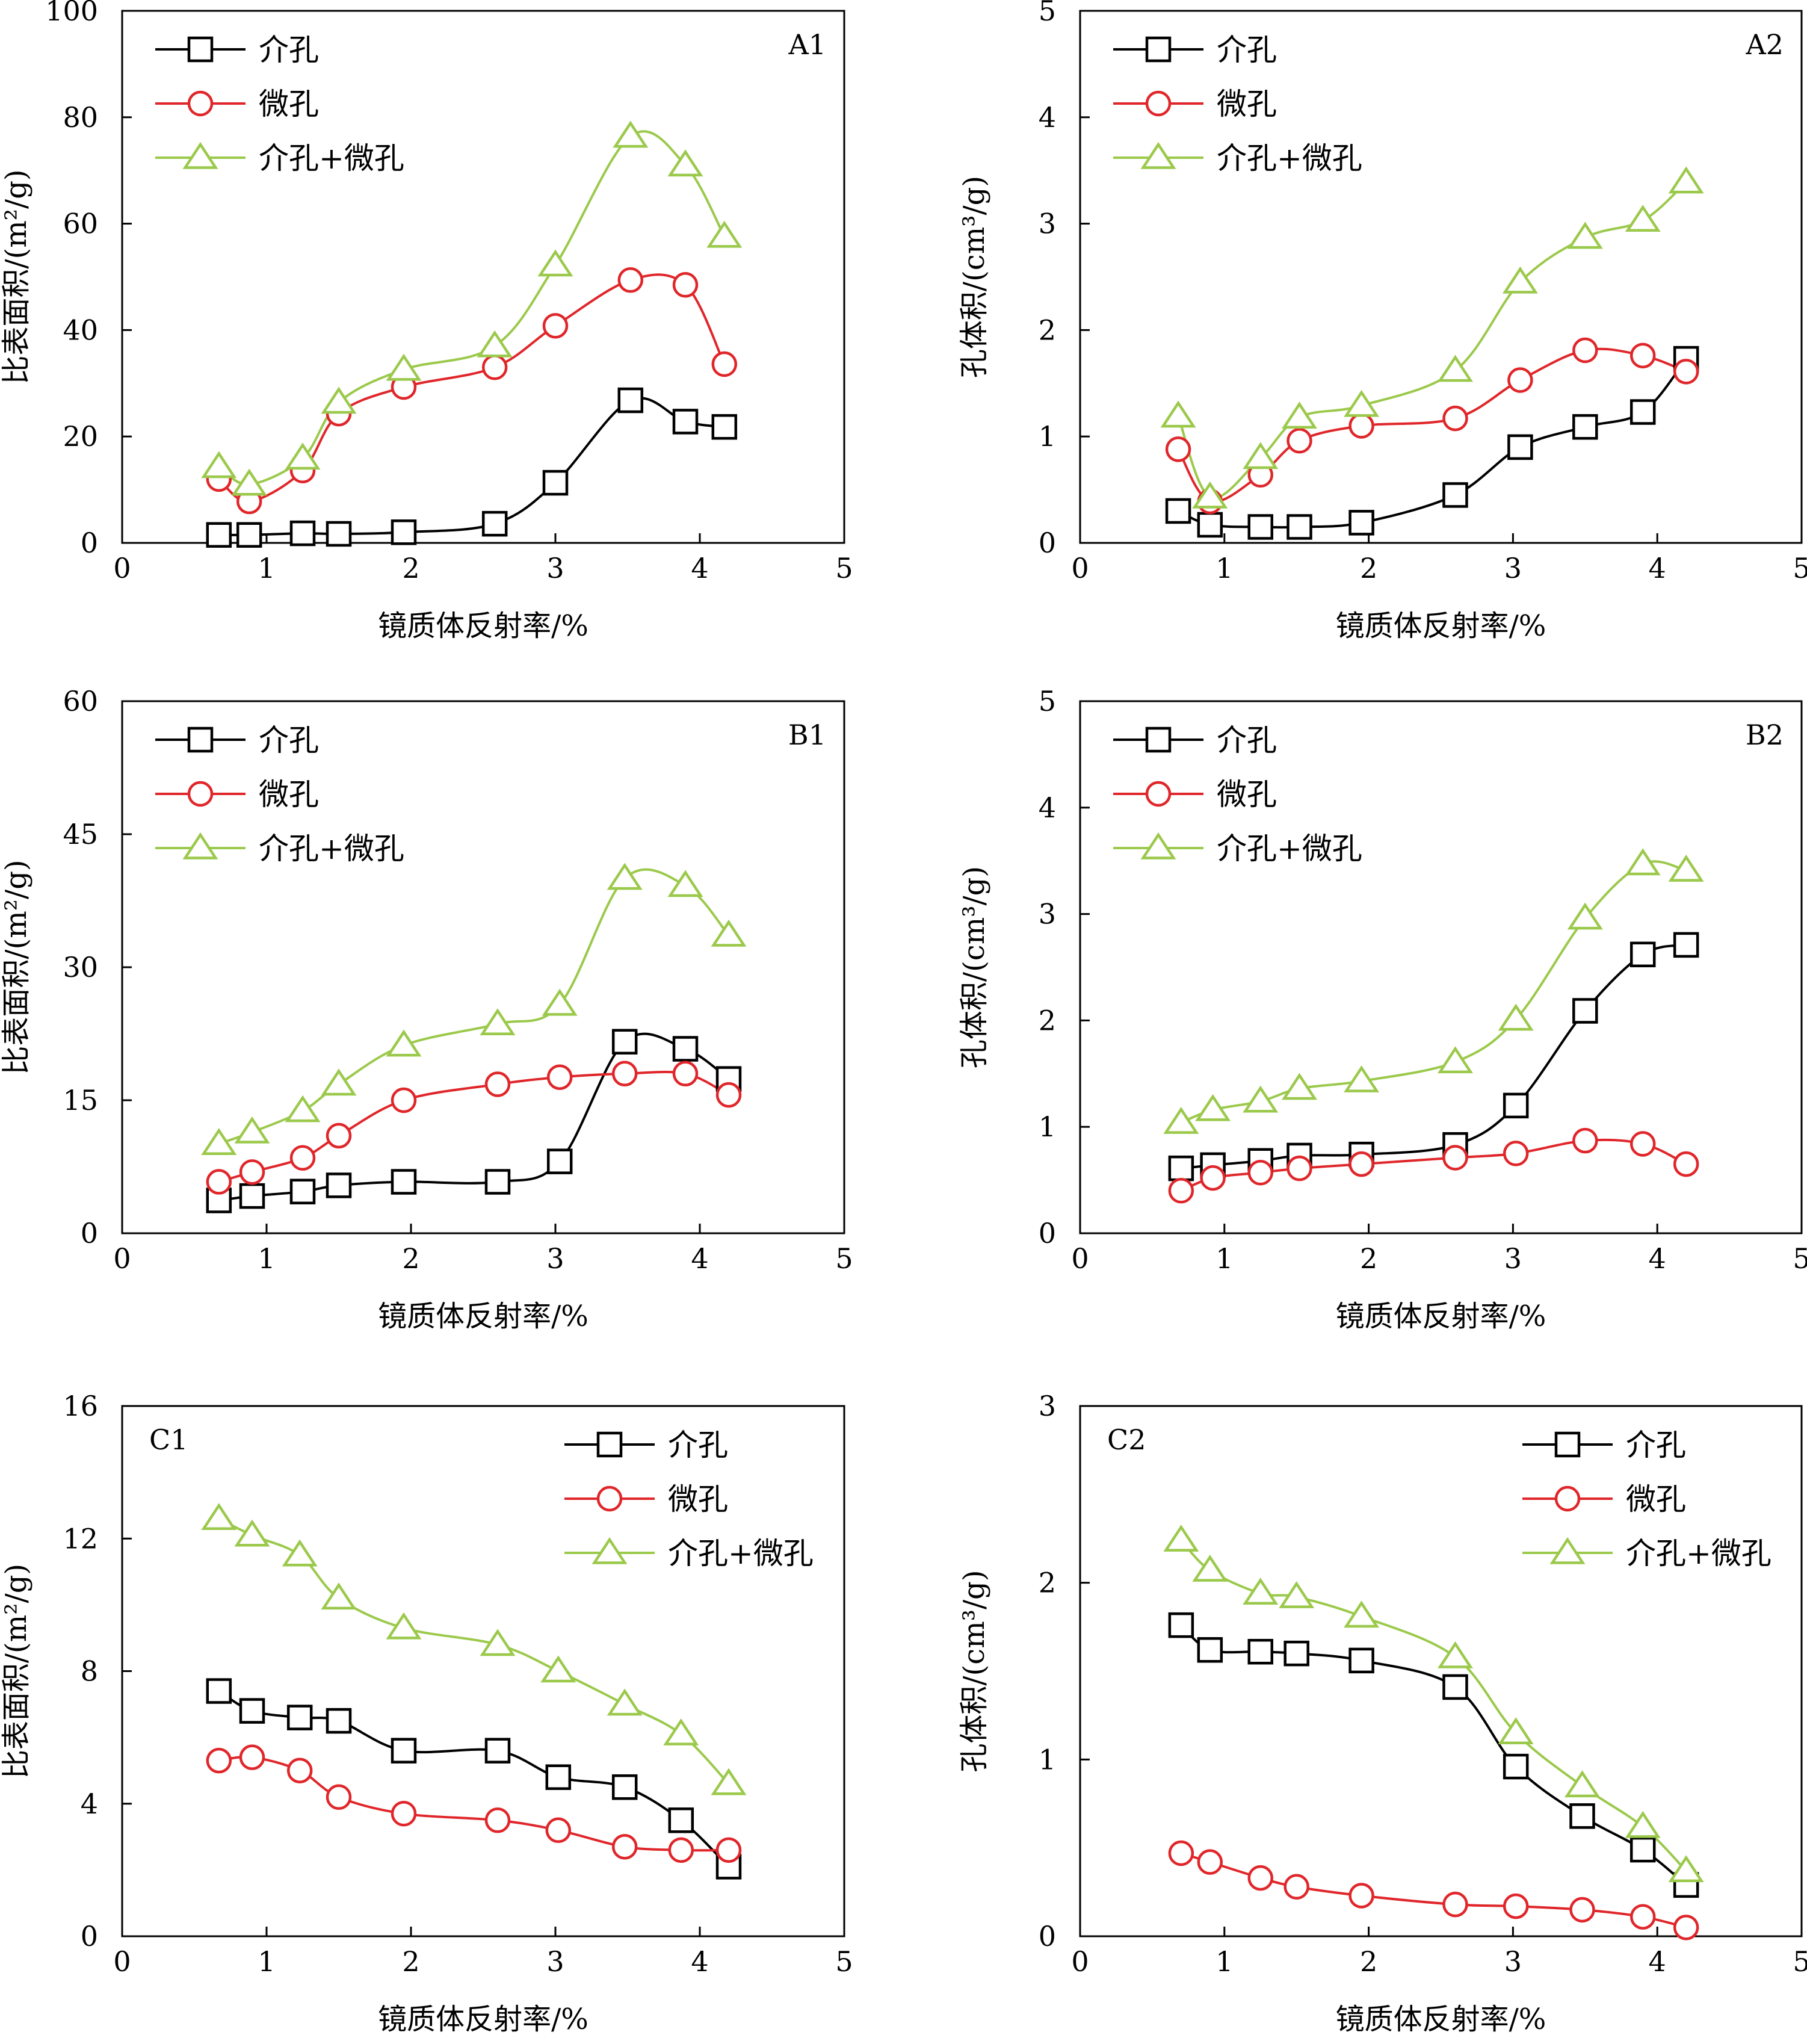  Describe the element at coordinates (1568, 1550) in the screenshot. I see `legend-marker-total` at that location.